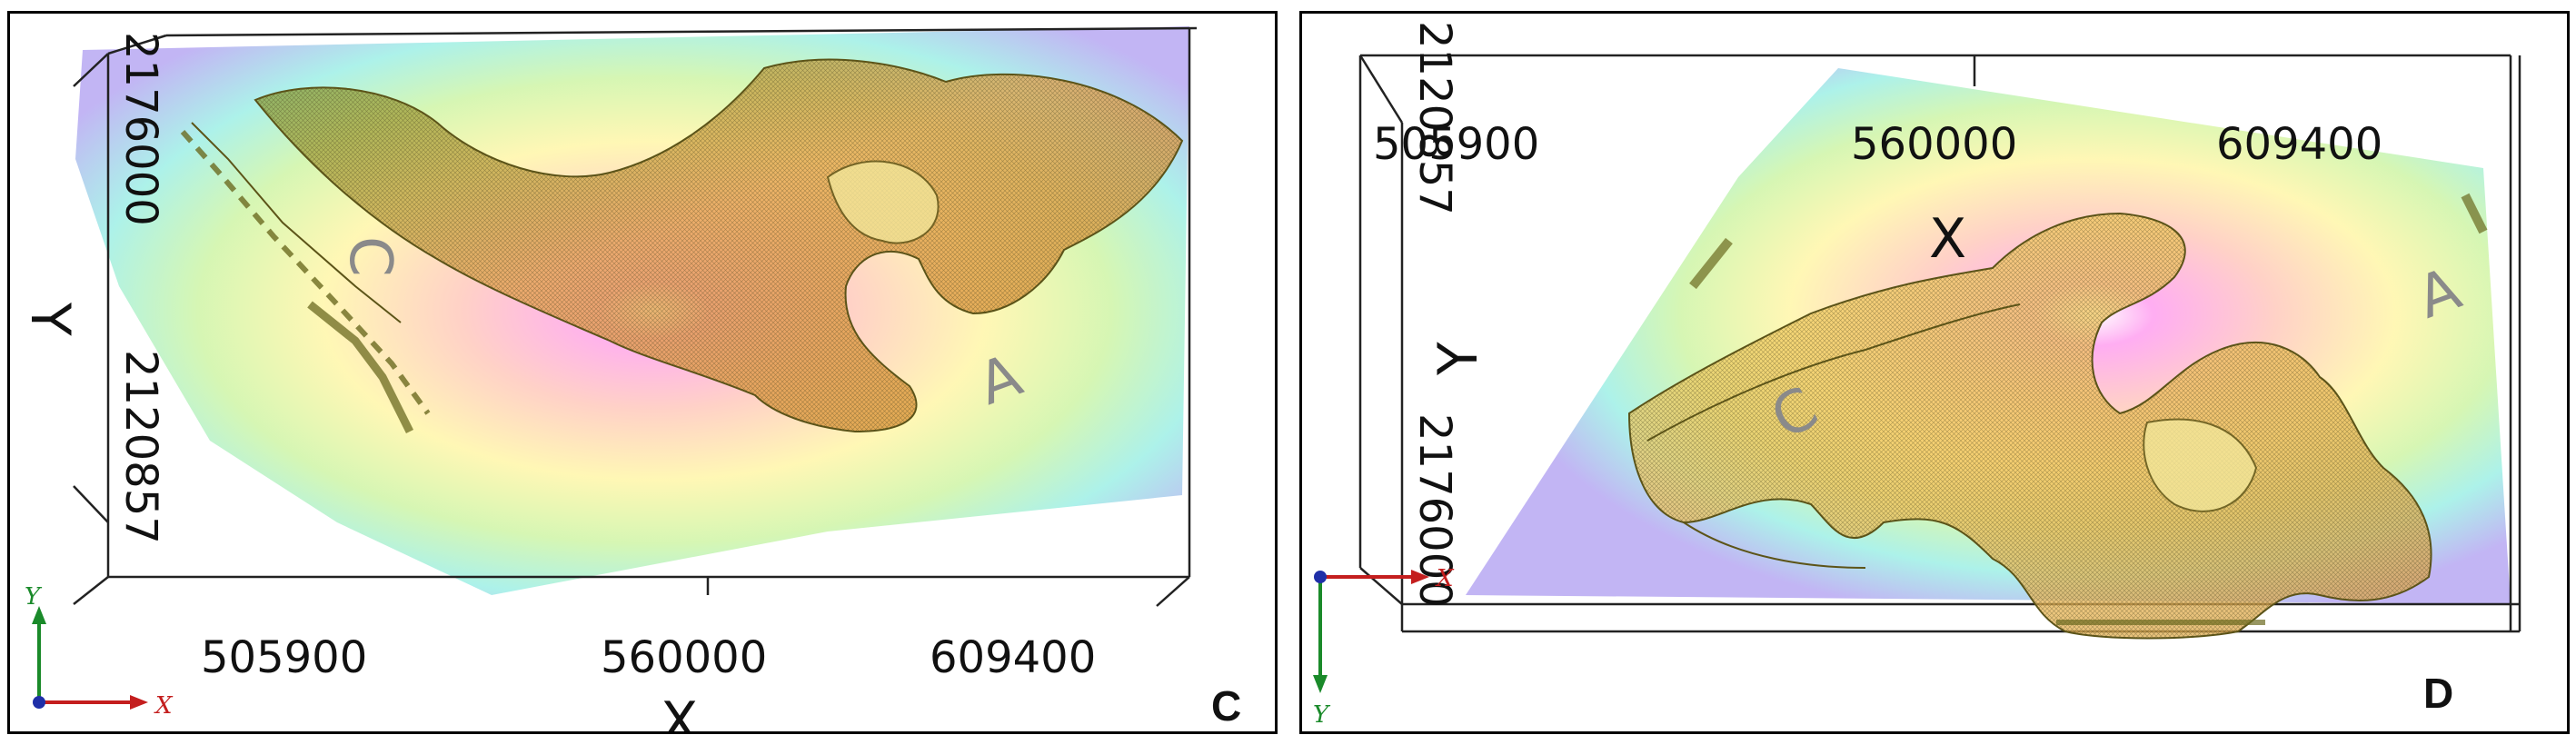 The width and height of the screenshot is (2576, 745). What do you see at coordinates (1226, 706) in the screenshot?
I see `panel-letter-c: C` at bounding box center [1226, 706].